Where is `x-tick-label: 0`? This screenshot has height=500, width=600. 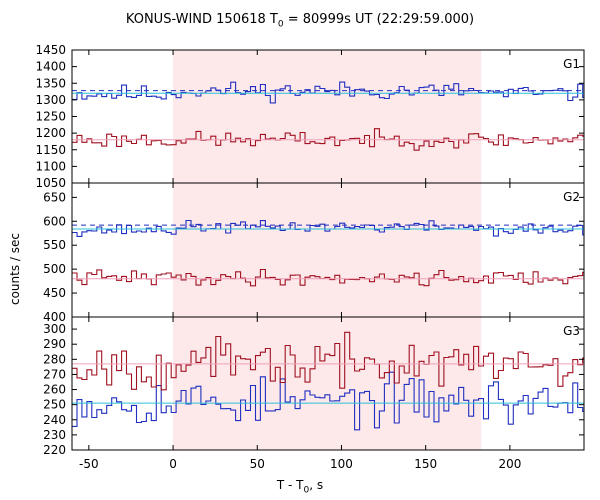 x-tick-label: 0 is located at coordinates (173, 464).